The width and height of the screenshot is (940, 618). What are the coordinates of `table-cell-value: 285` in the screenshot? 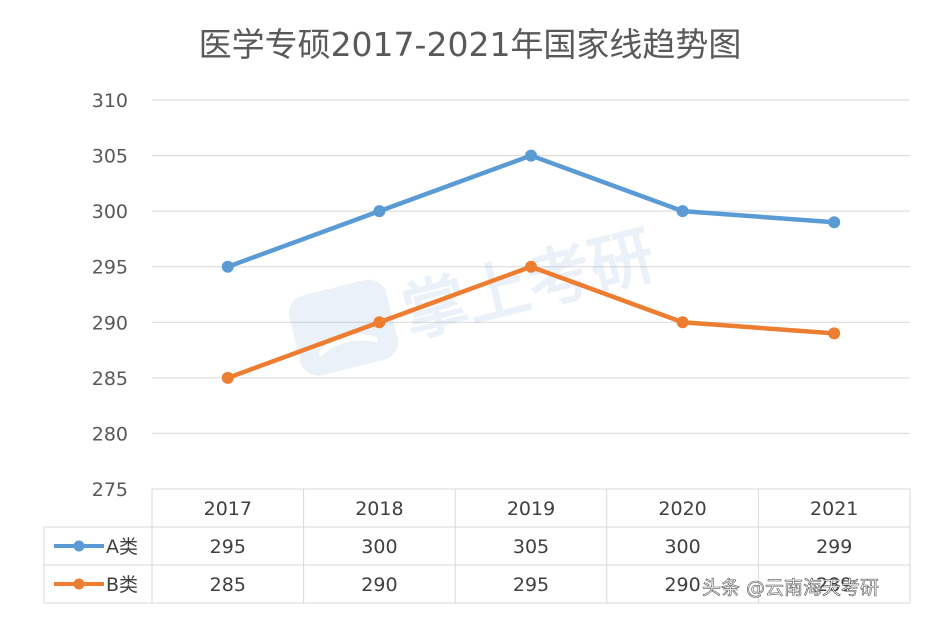 It's located at (228, 585).